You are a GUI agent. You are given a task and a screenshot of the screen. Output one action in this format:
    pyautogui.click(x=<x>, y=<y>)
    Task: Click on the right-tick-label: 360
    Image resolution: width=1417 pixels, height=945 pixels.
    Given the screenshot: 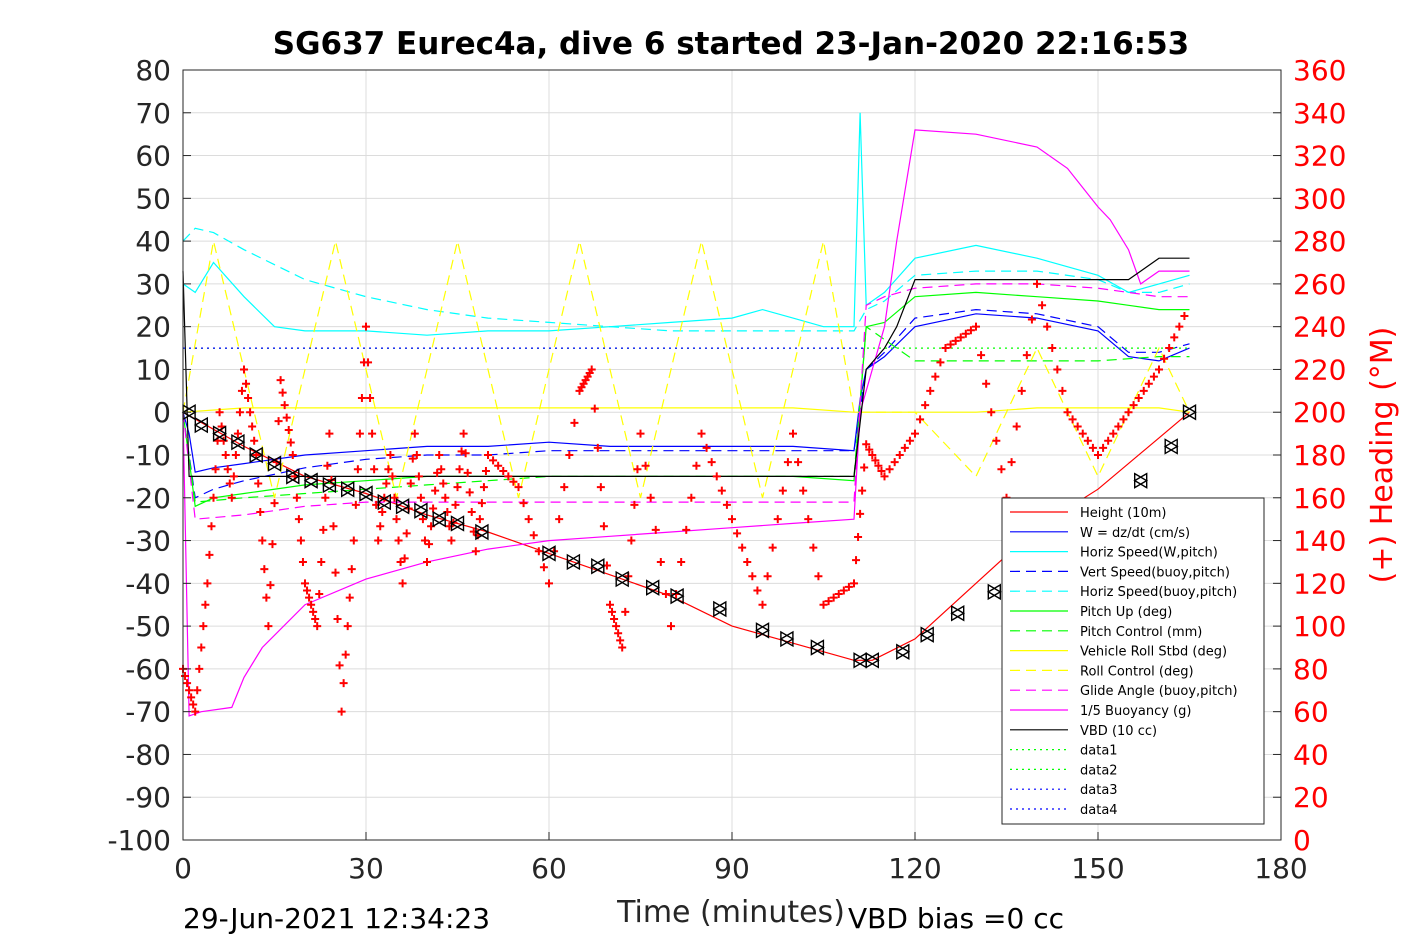 What is the action you would take?
    pyautogui.click(x=1319, y=70)
    